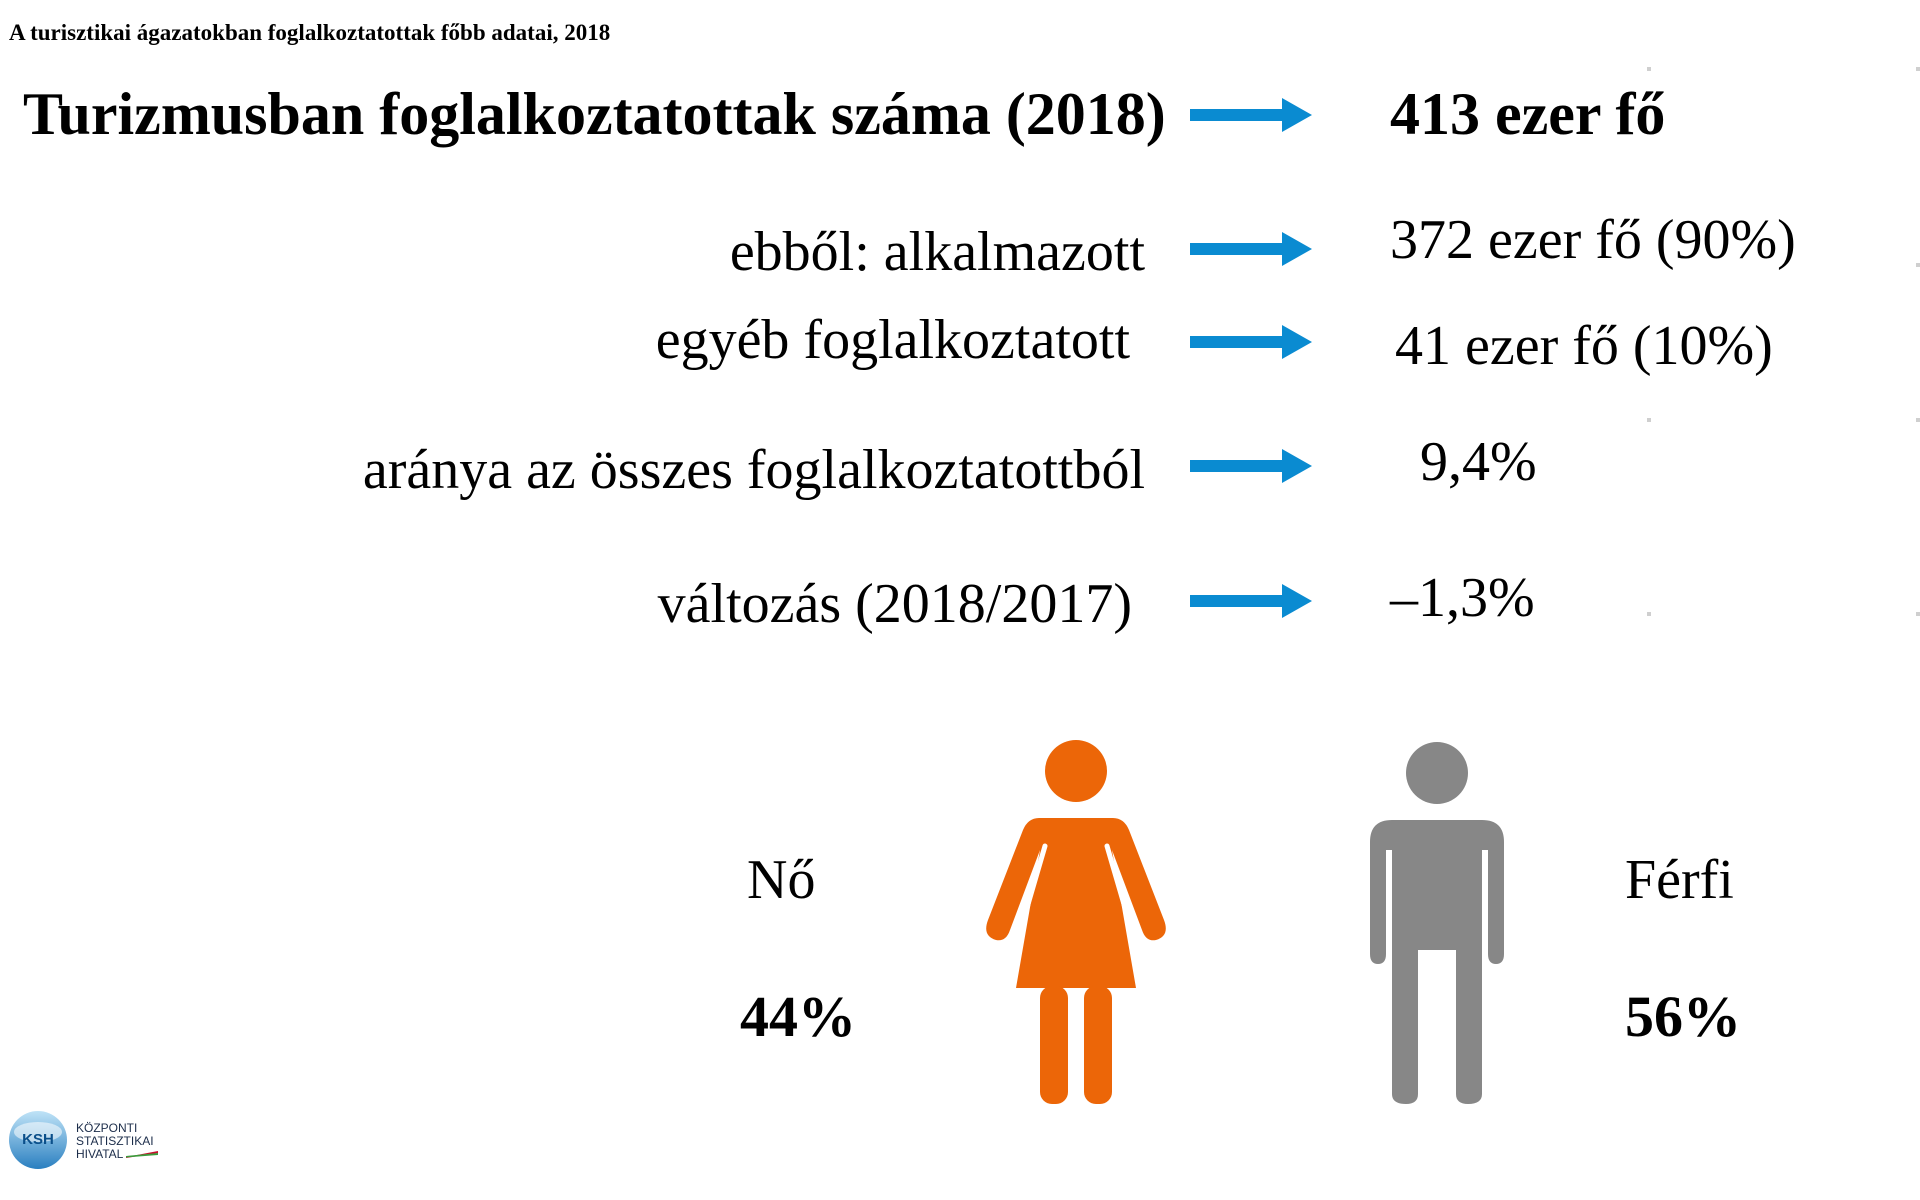 The height and width of the screenshot is (1200, 1920). I want to click on female-percentage: 44%, so click(798, 1016).